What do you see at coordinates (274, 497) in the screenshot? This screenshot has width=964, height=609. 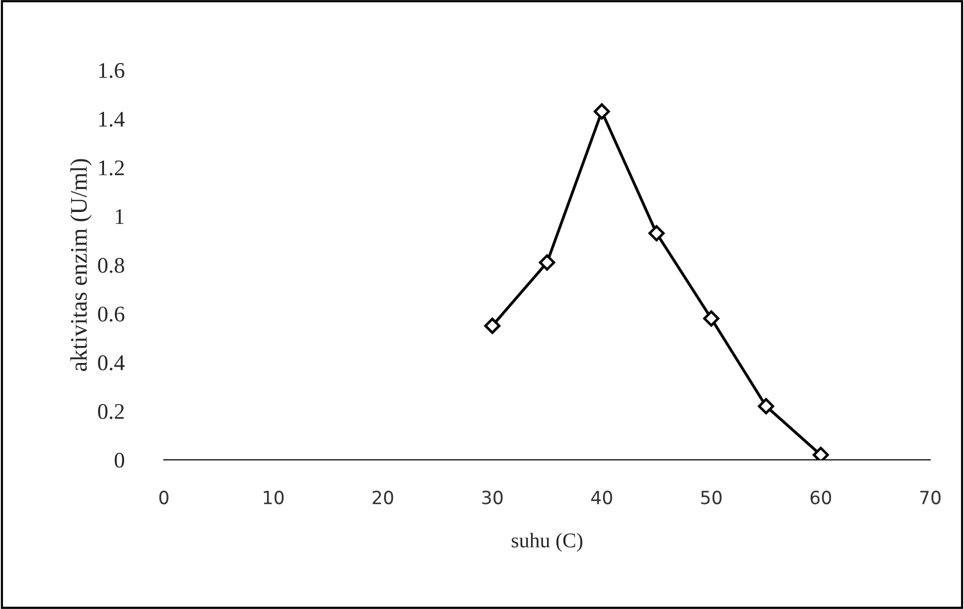 I see `x-tick-label: 10` at bounding box center [274, 497].